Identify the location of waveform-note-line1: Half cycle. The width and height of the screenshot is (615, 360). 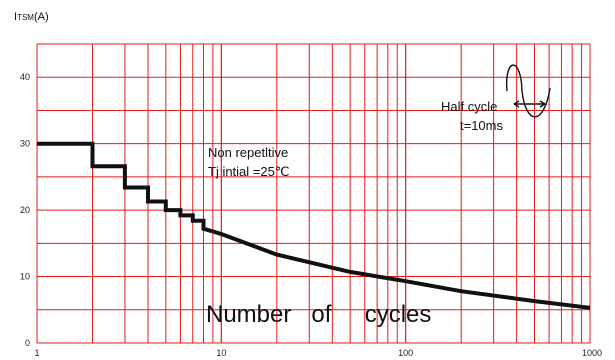
(469, 106).